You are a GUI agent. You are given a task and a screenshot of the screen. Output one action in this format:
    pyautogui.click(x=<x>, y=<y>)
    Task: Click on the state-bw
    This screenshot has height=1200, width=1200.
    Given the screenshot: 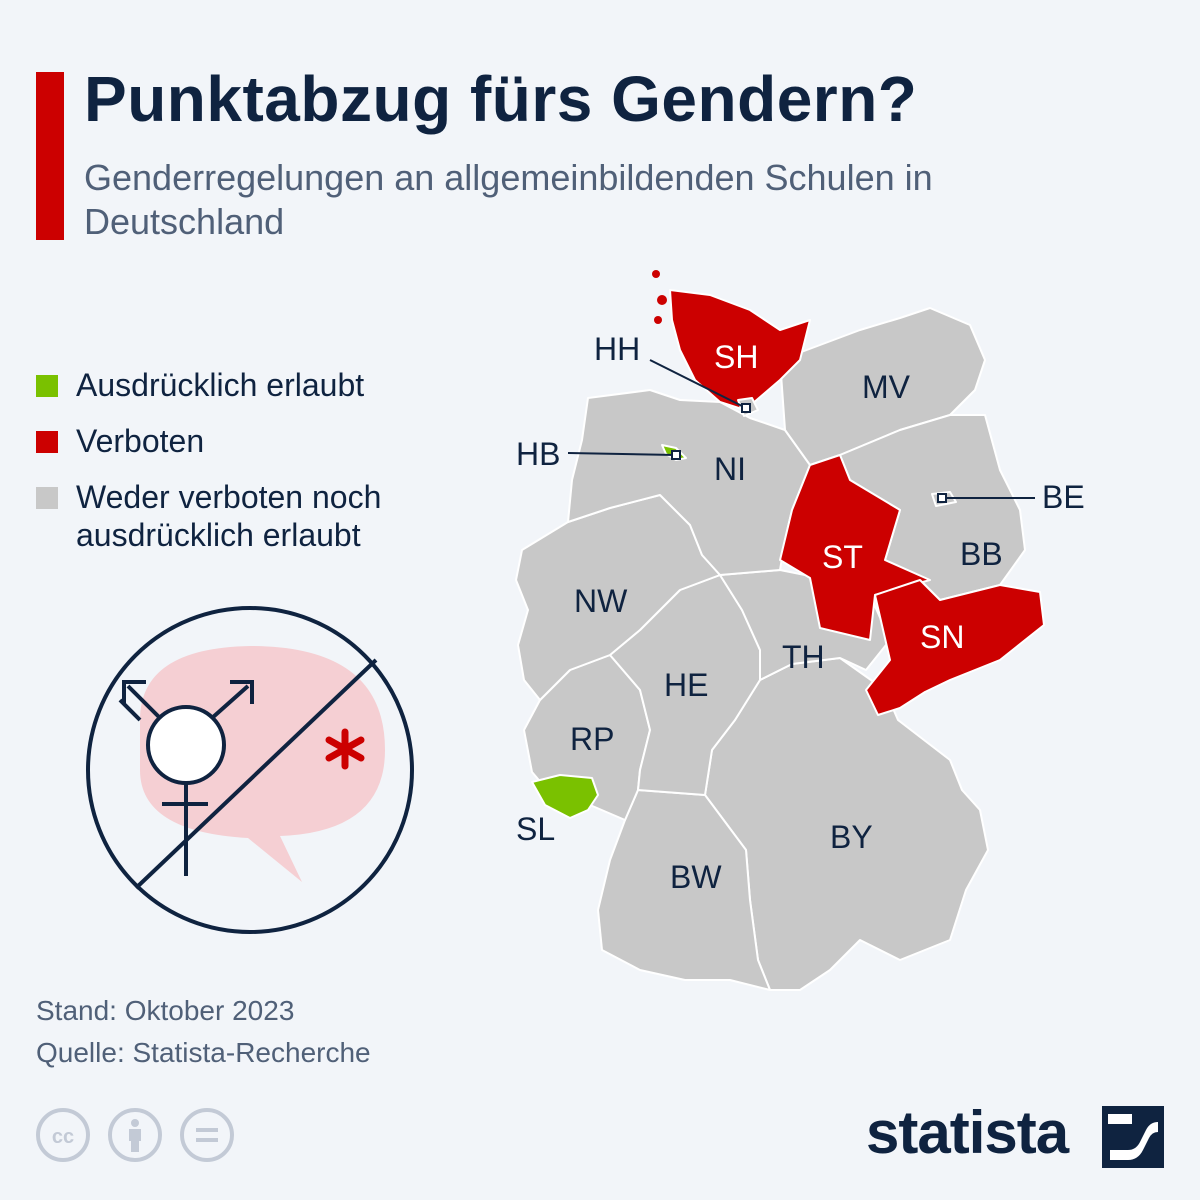 What is the action you would take?
    pyautogui.click(x=684, y=890)
    